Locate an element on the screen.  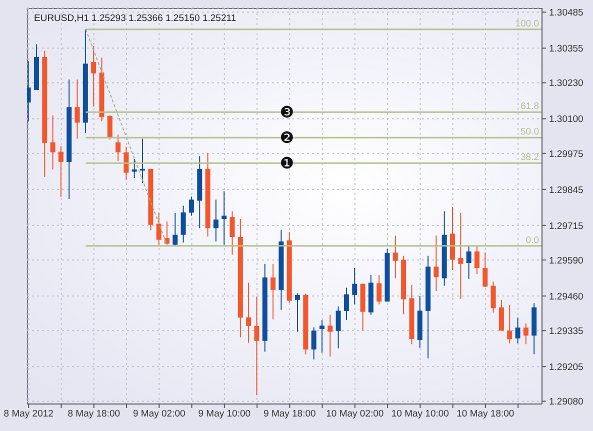
y-tick-label: 1.29460 is located at coordinates (566, 296).